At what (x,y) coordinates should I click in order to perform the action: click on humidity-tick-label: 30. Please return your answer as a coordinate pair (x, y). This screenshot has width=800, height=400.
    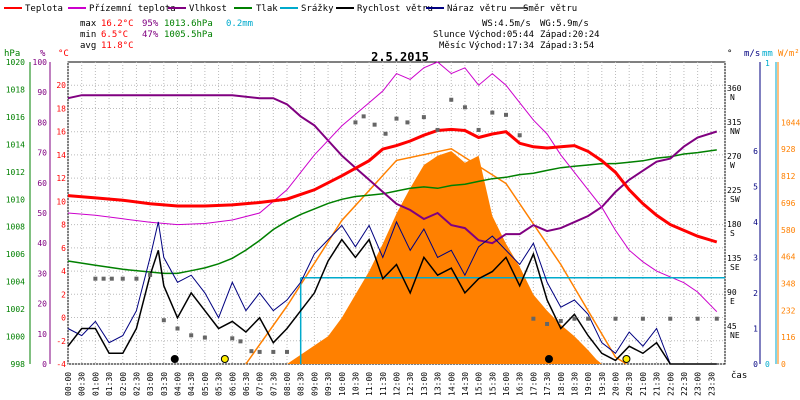
    Looking at the image, I should click on (42, 273).